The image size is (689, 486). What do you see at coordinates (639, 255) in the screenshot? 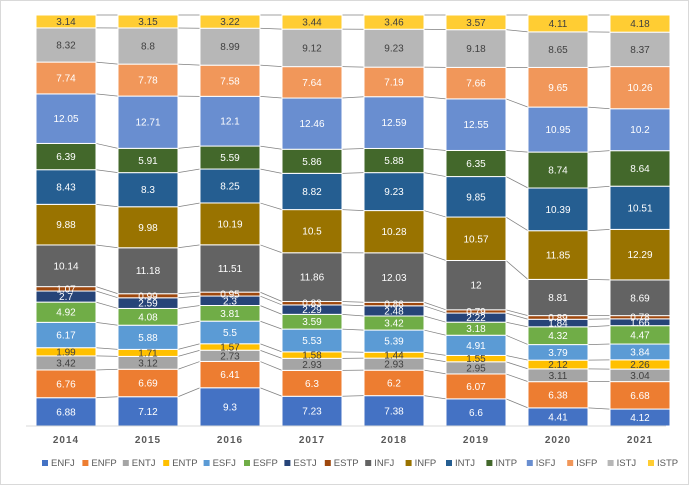
I see `label-infp-2021: 12.29` at bounding box center [639, 255].